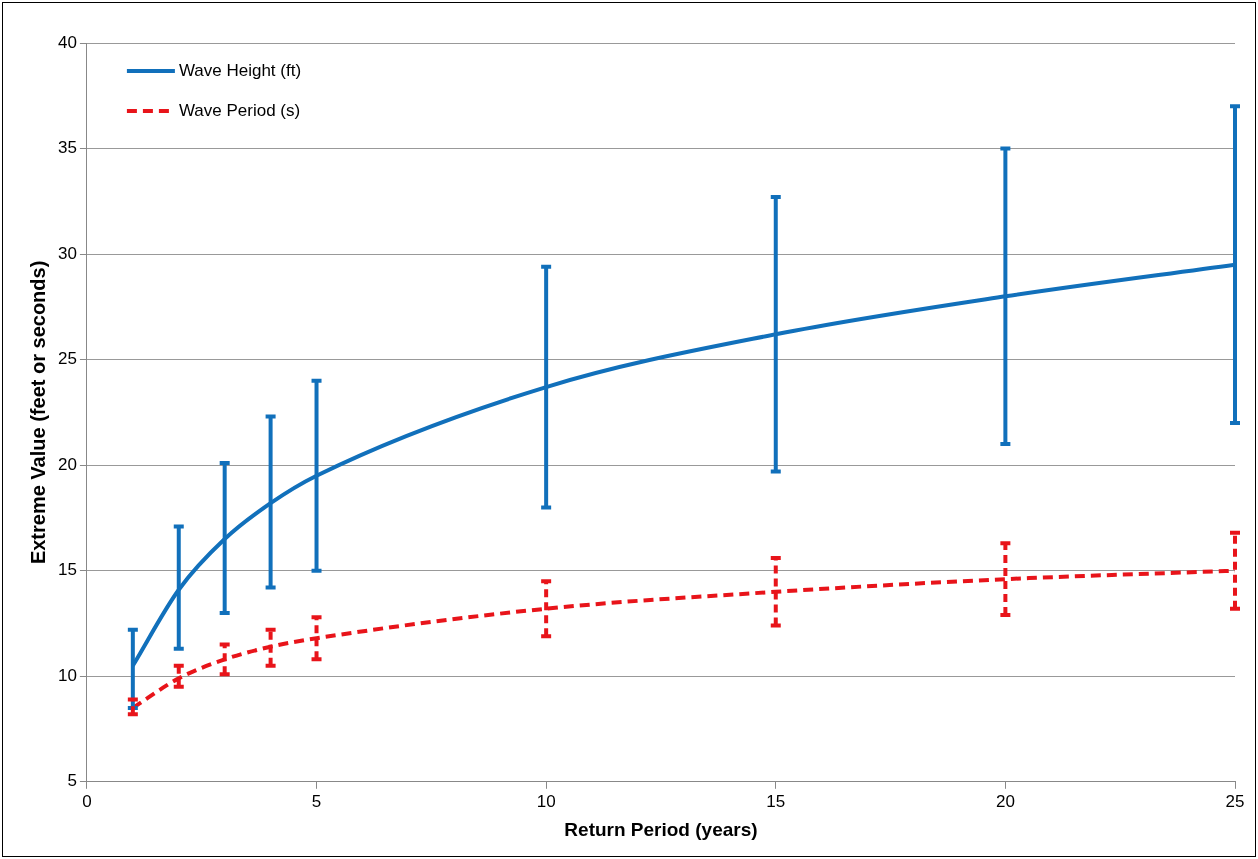  Describe the element at coordinates (546, 801) in the screenshot. I see `x-tick-label: 10` at that location.